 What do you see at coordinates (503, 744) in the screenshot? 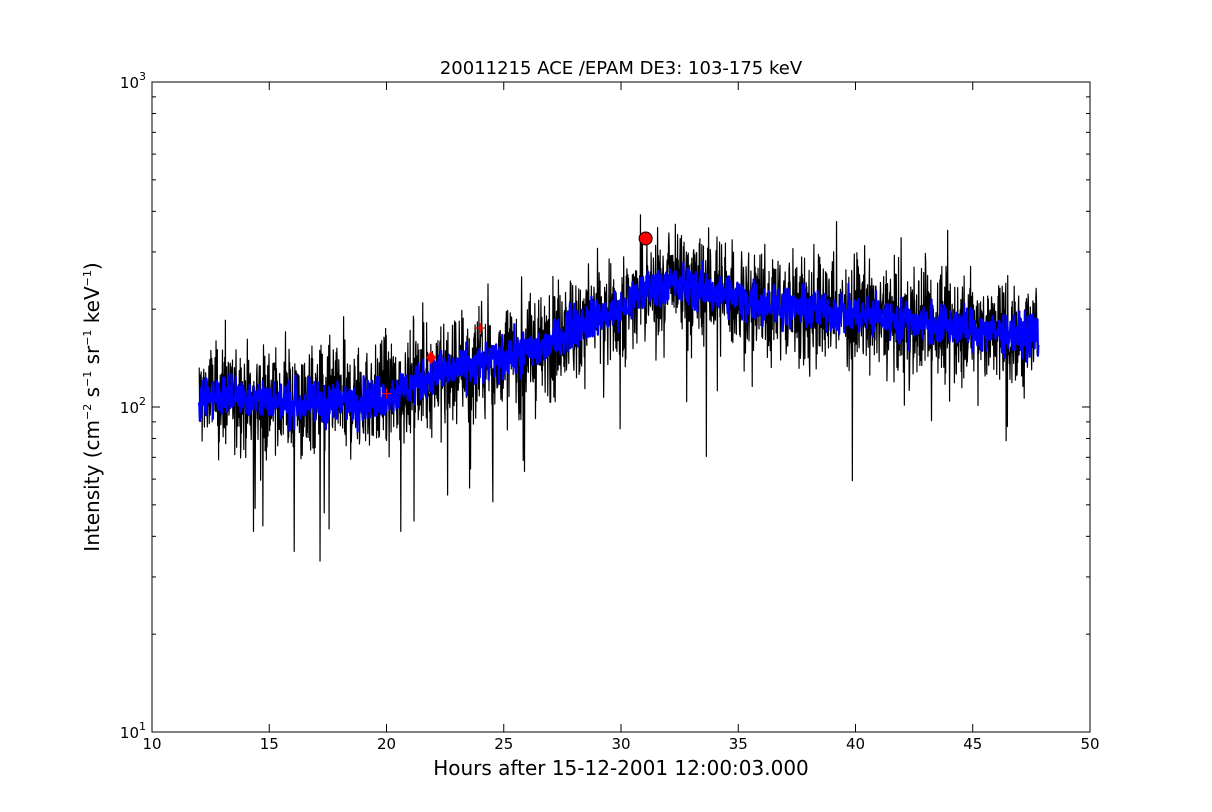
I see `x-tick-label: 25` at bounding box center [503, 744].